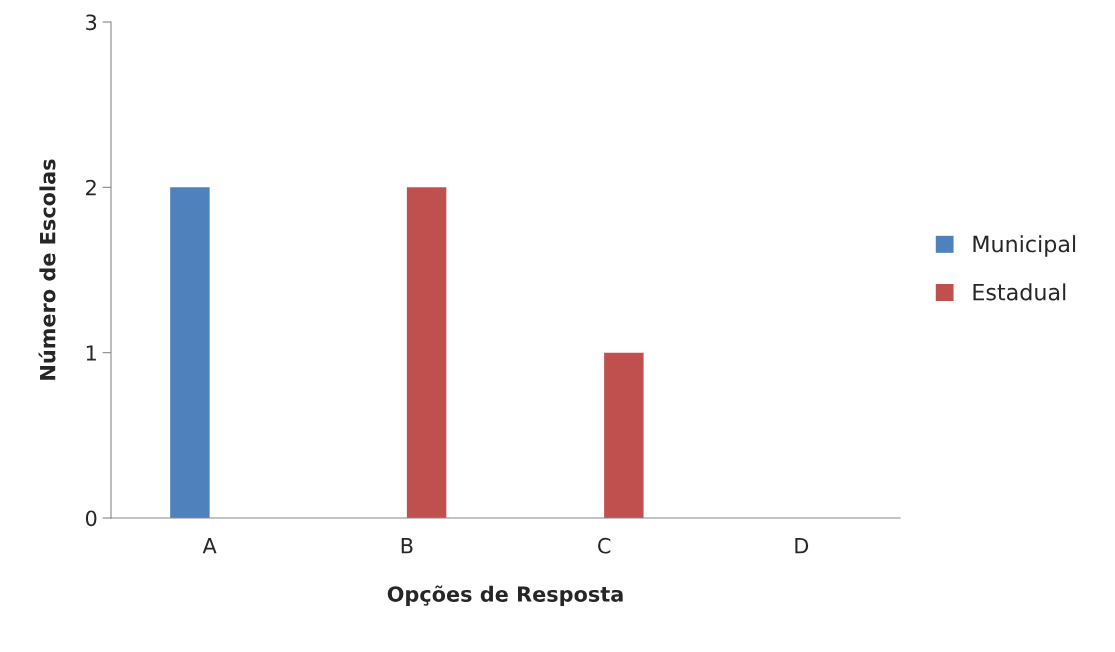 The height and width of the screenshot is (652, 1115). Describe the element at coordinates (209, 546) in the screenshot. I see `x-tick-label: A` at that location.